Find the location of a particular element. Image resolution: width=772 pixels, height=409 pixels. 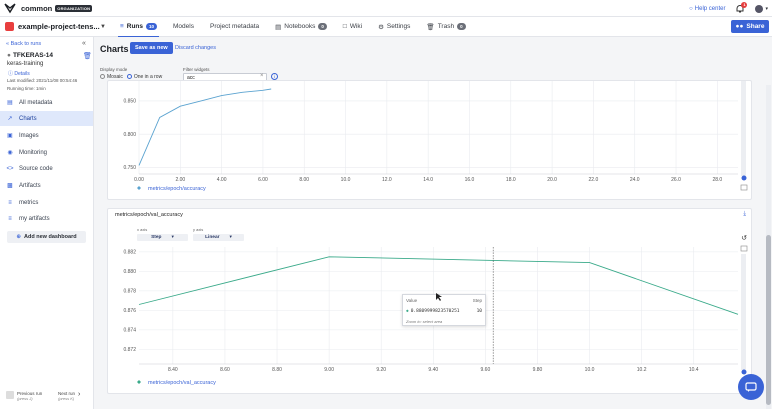

x-tick-label: 6.00 is located at coordinates (263, 180).